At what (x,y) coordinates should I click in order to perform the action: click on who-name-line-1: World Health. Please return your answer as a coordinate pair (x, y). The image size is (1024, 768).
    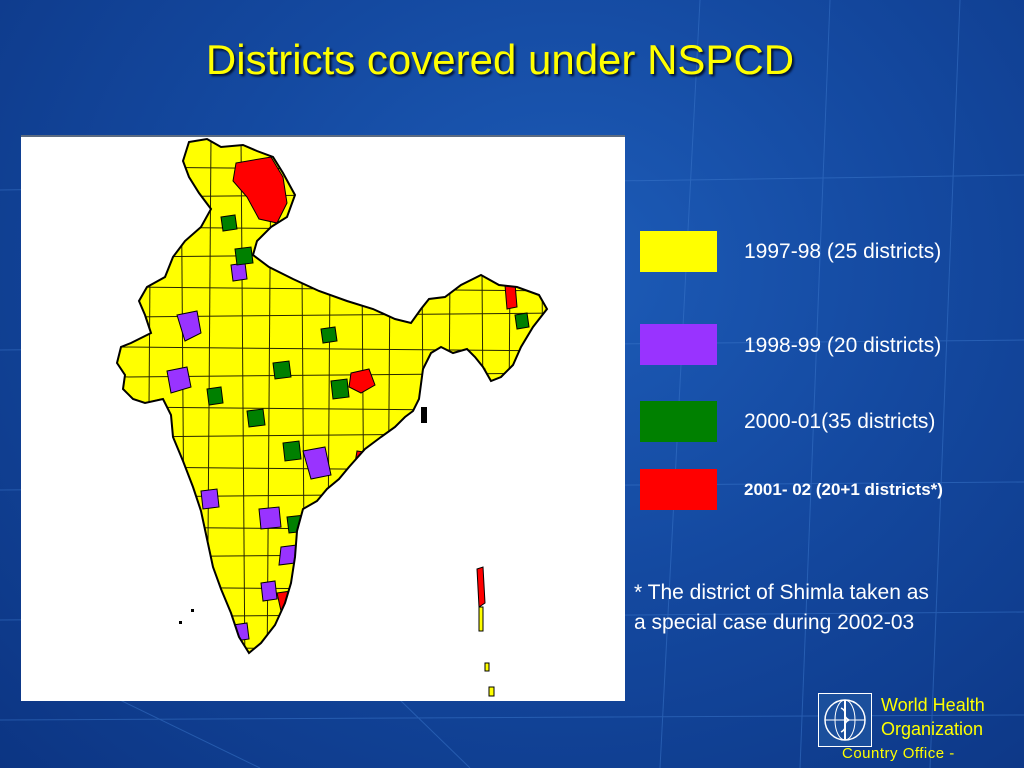
    Looking at the image, I should click on (933, 705).